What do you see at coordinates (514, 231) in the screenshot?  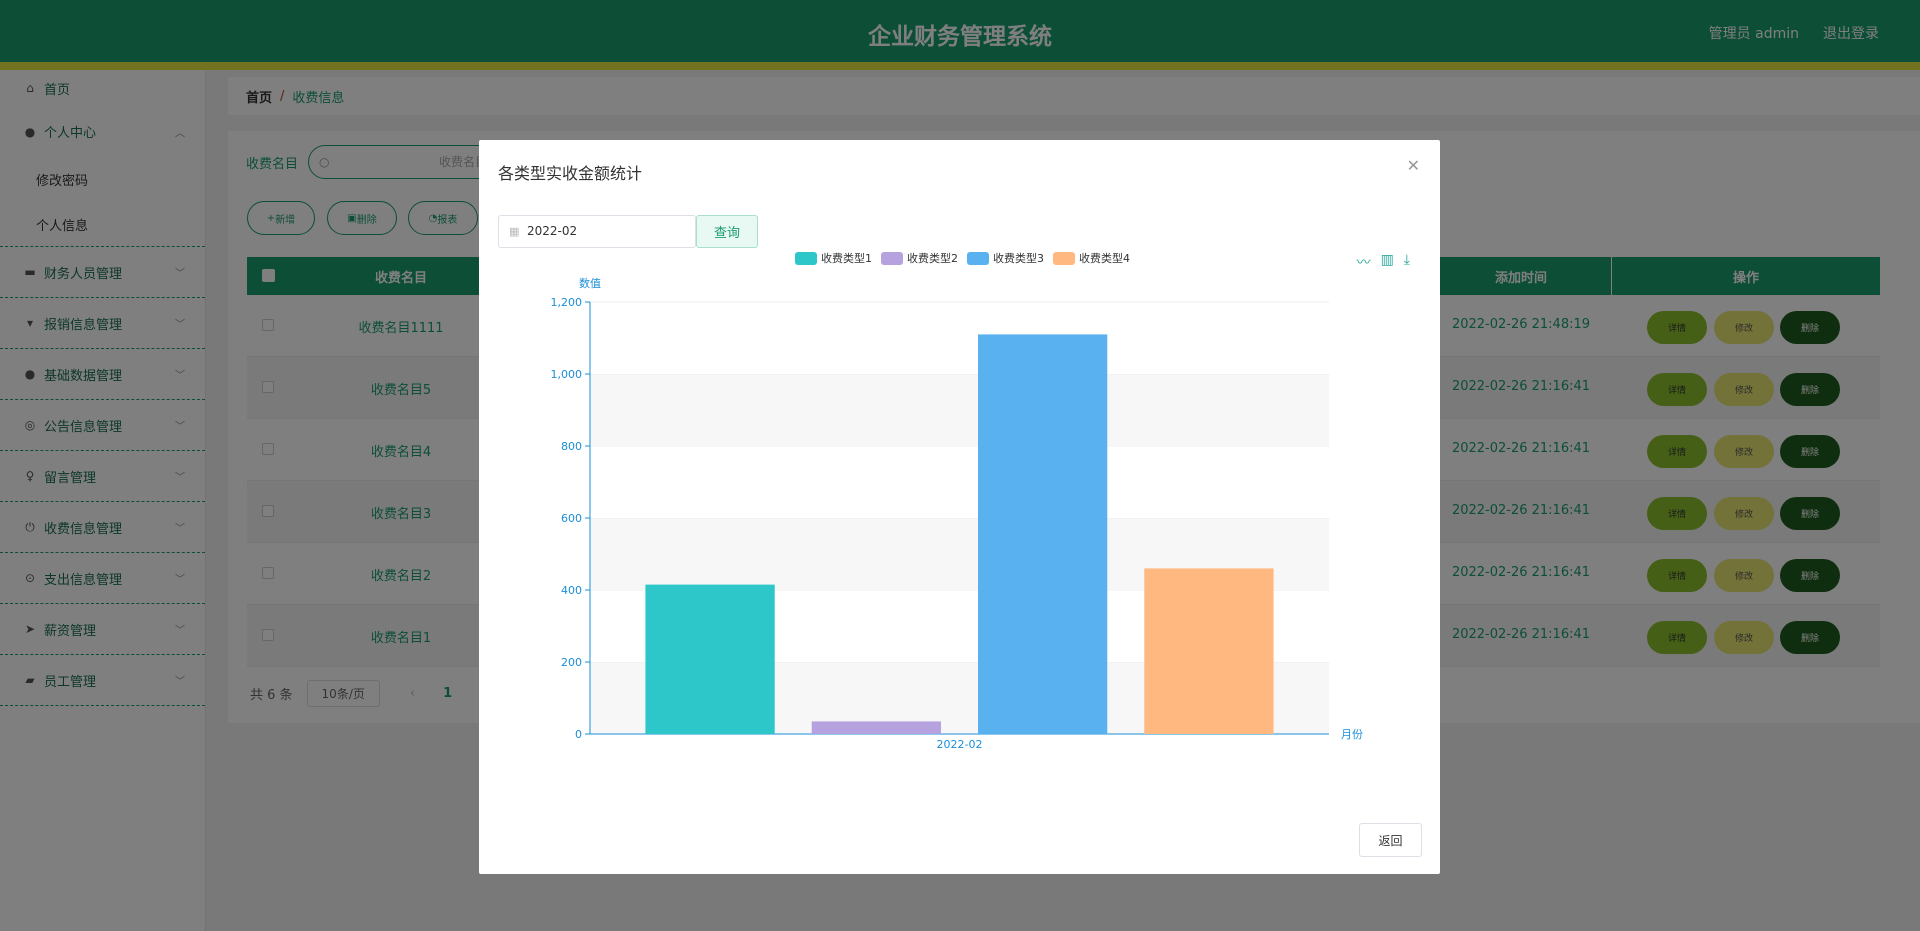 I see `calendar-icon: ▦` at bounding box center [514, 231].